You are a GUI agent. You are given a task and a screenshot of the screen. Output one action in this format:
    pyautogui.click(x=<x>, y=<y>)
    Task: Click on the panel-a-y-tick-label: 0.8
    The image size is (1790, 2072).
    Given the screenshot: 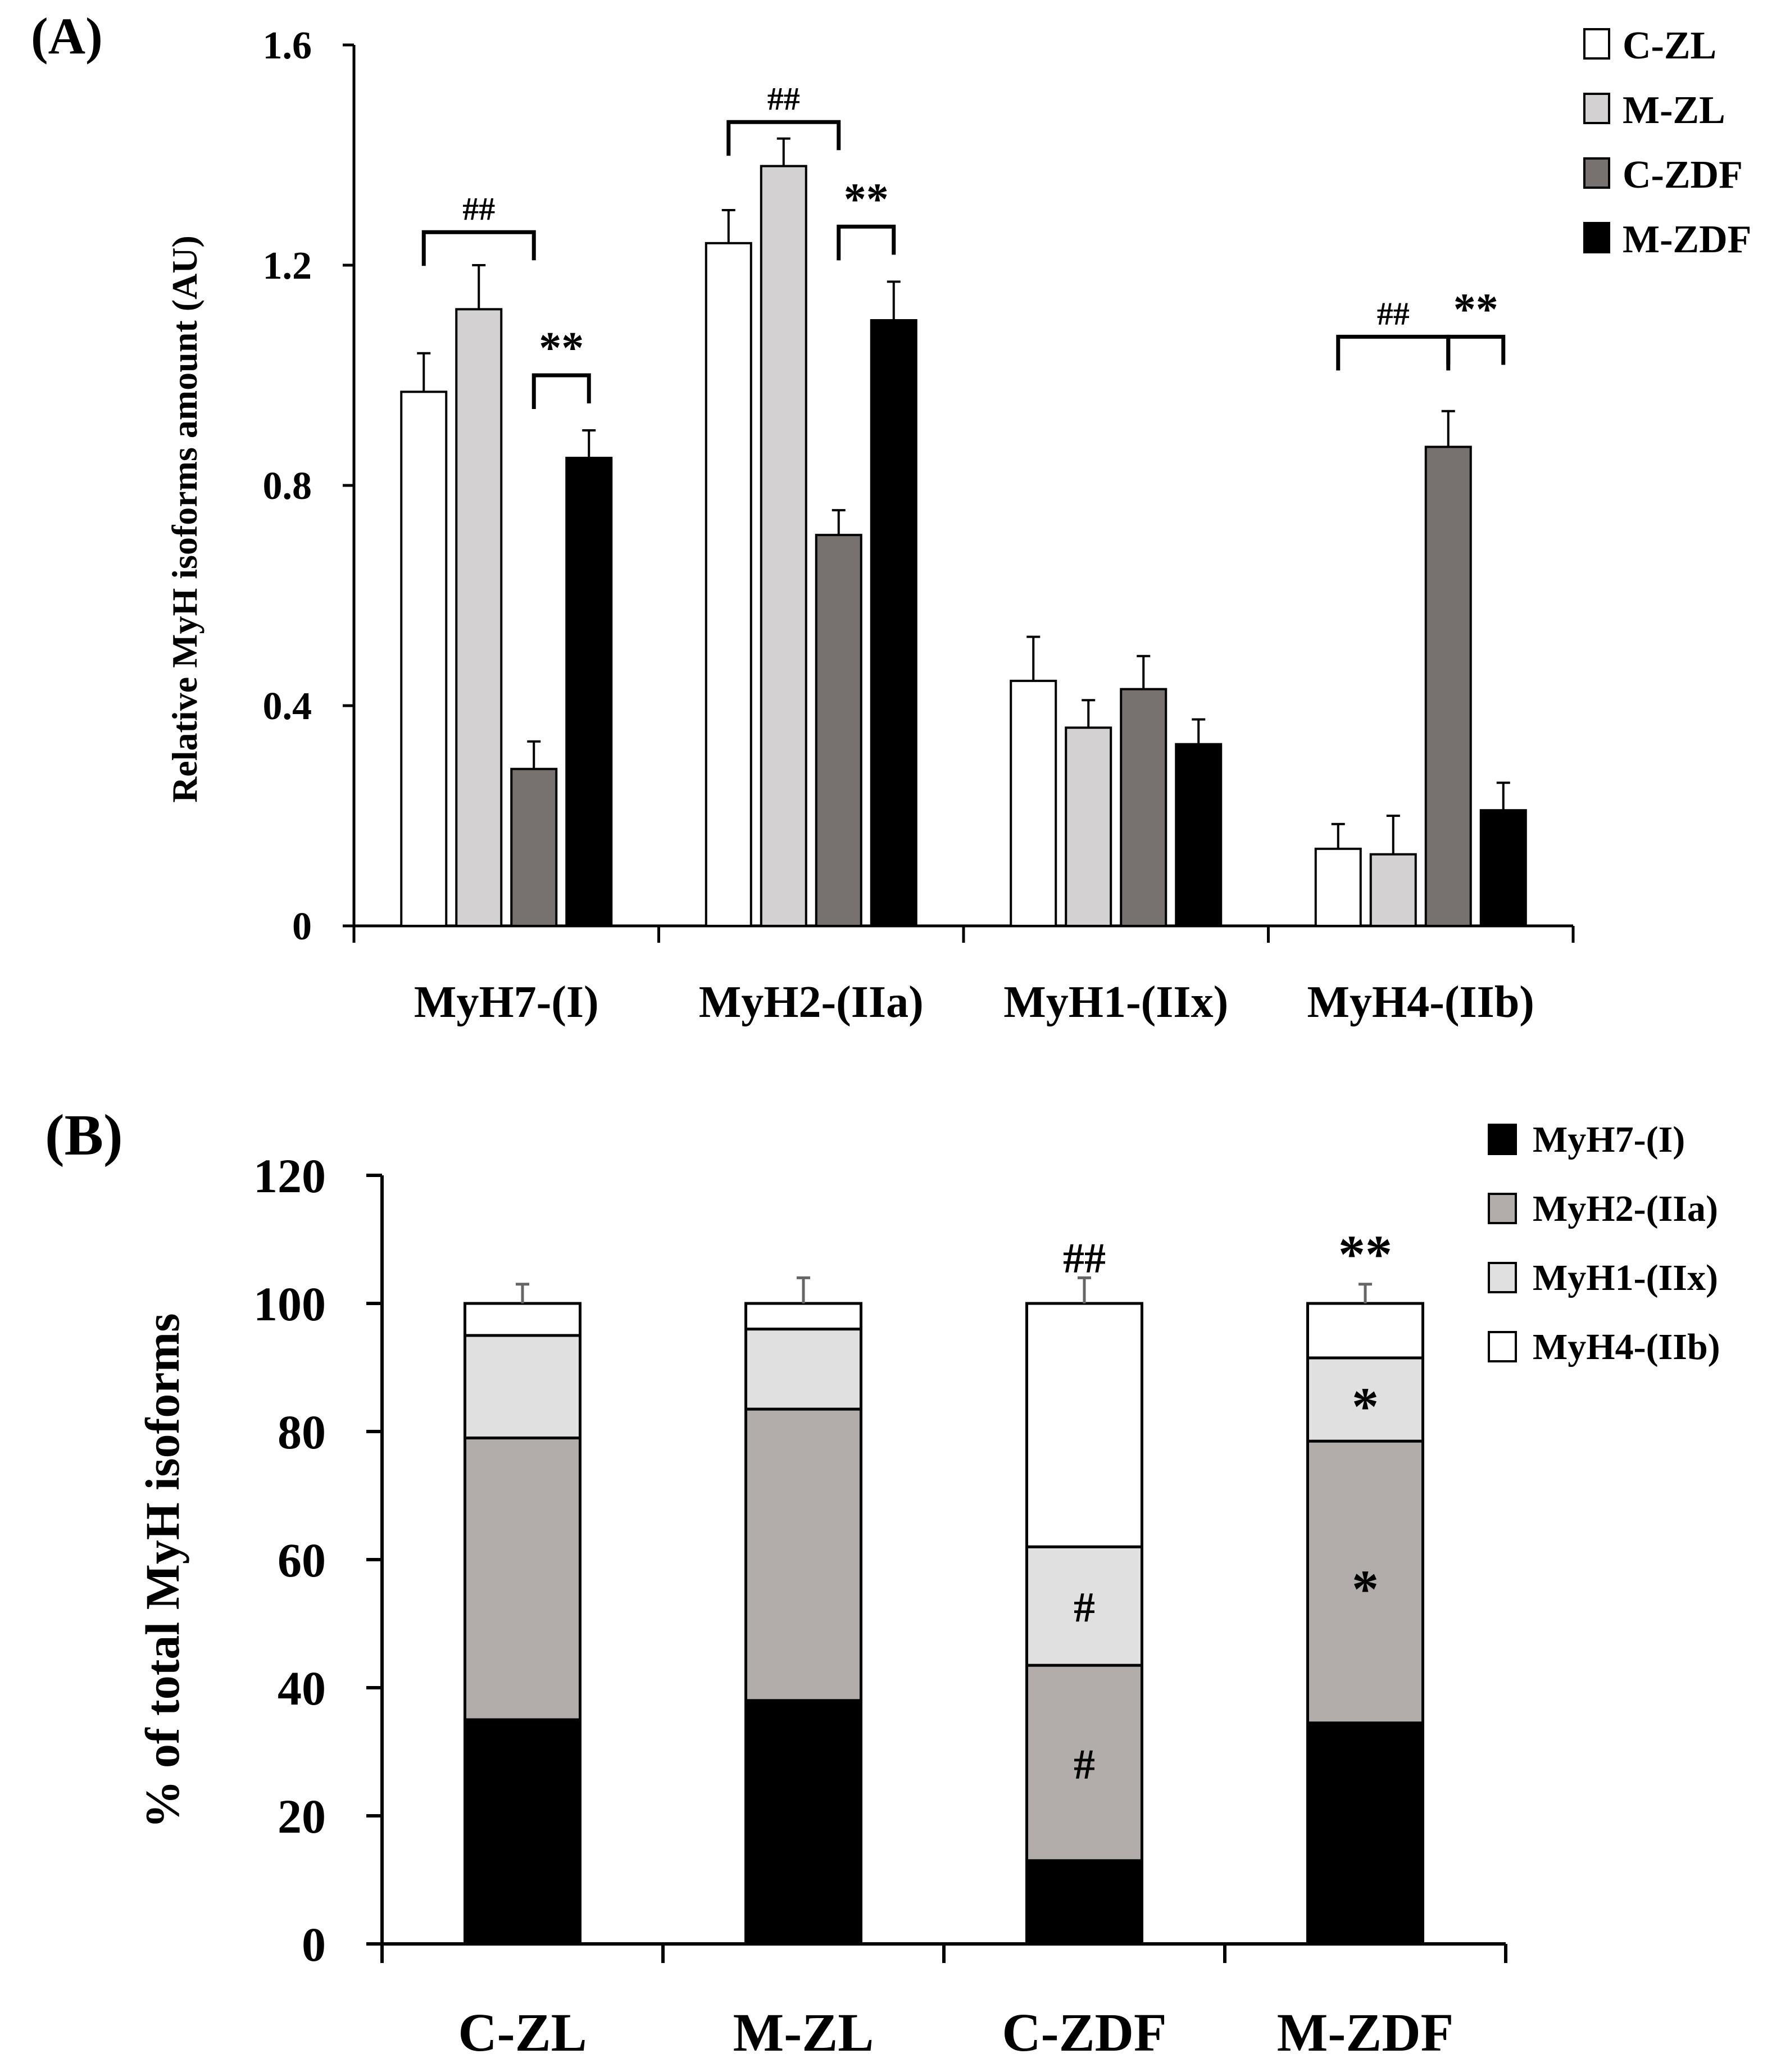 What is the action you would take?
    pyautogui.click(x=287, y=486)
    